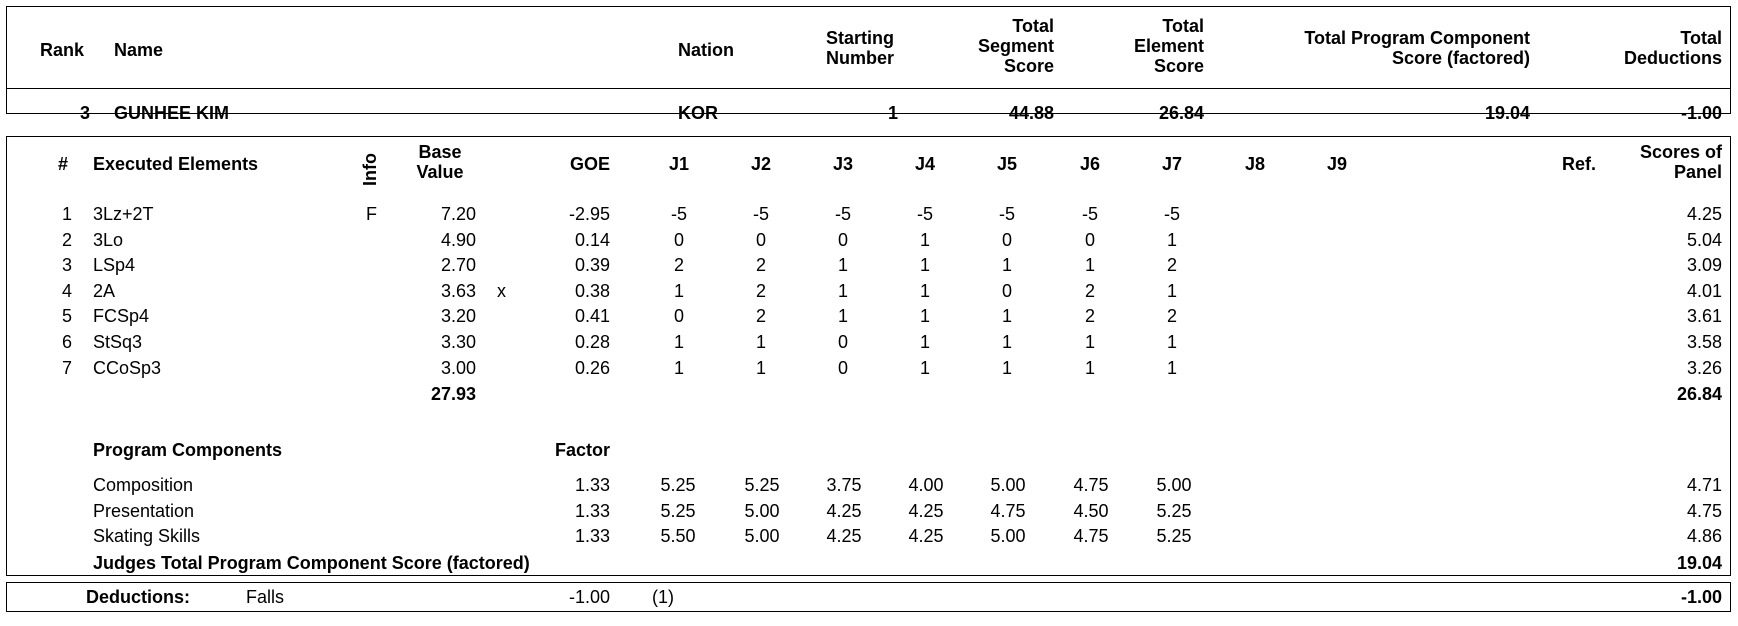 This screenshot has height=626, width=1738. I want to click on name-header: Name, so click(139, 50).